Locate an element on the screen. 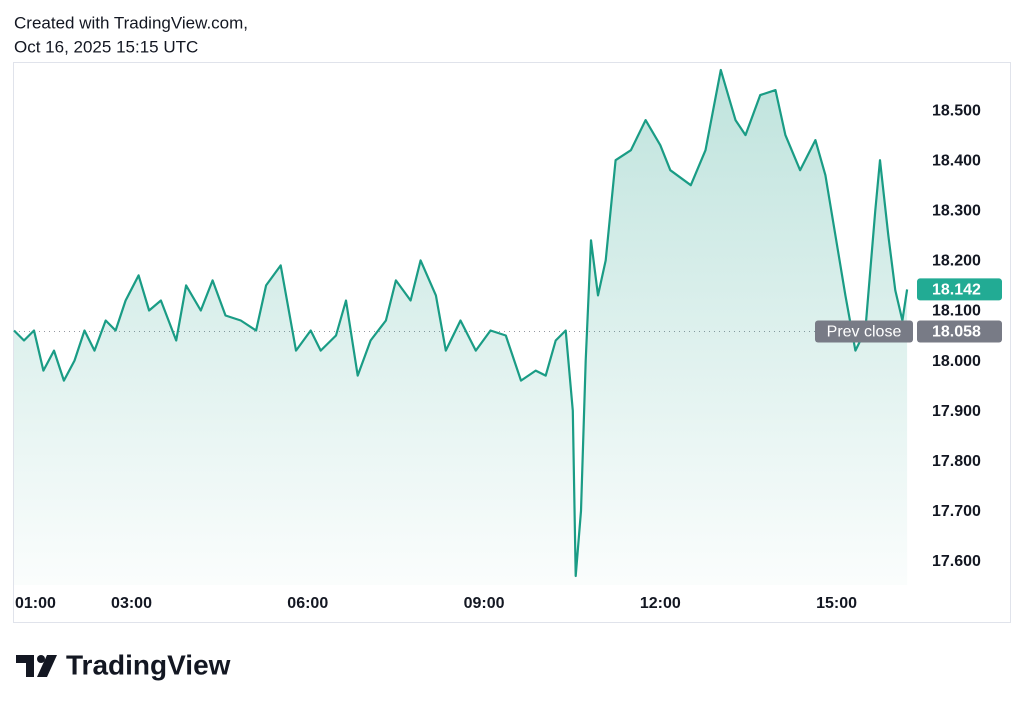 This screenshot has height=712, width=1024. prev-close-value: 18.058 is located at coordinates (956, 332).